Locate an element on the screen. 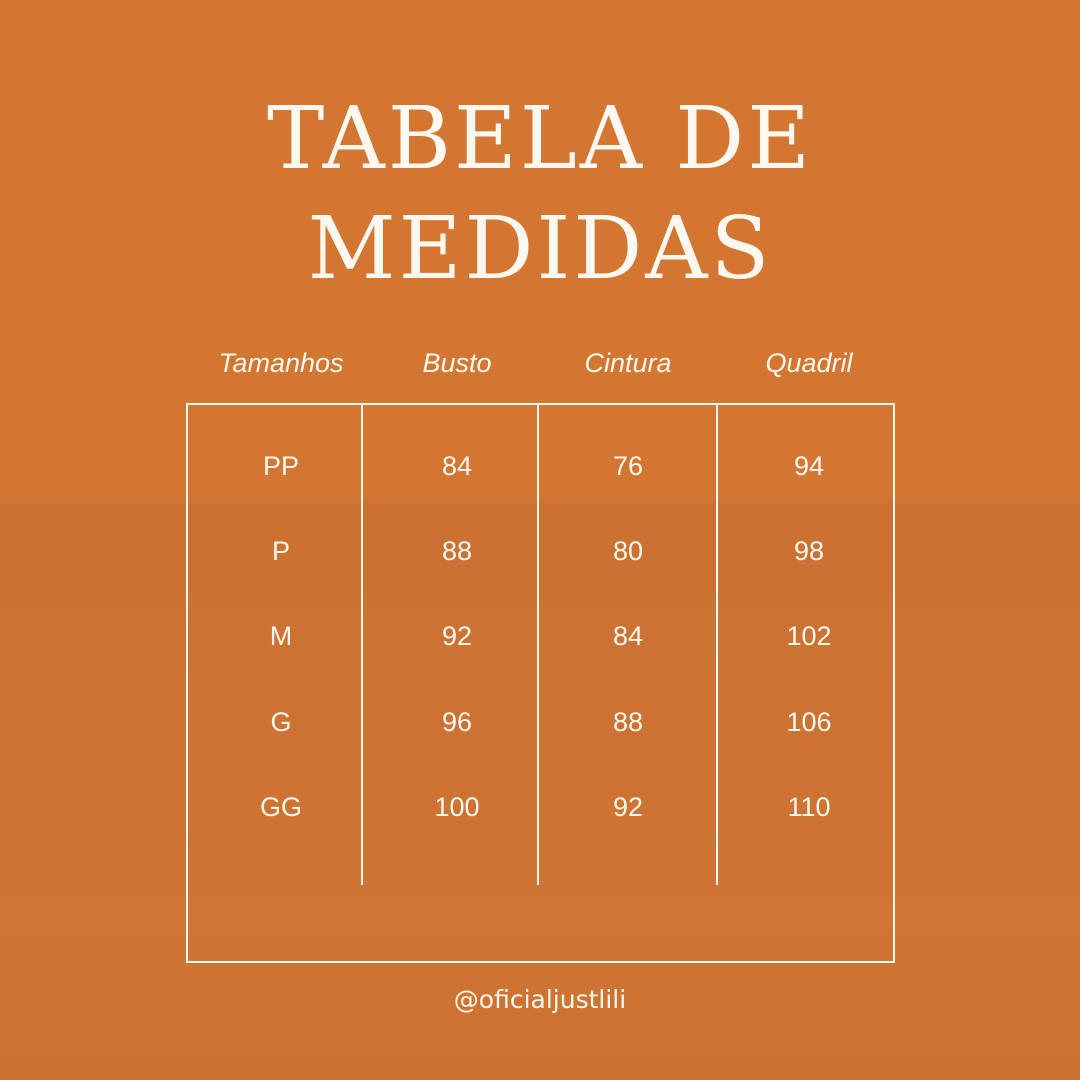 This screenshot has width=1080, height=1080. column-header: Cintura is located at coordinates (628, 363).